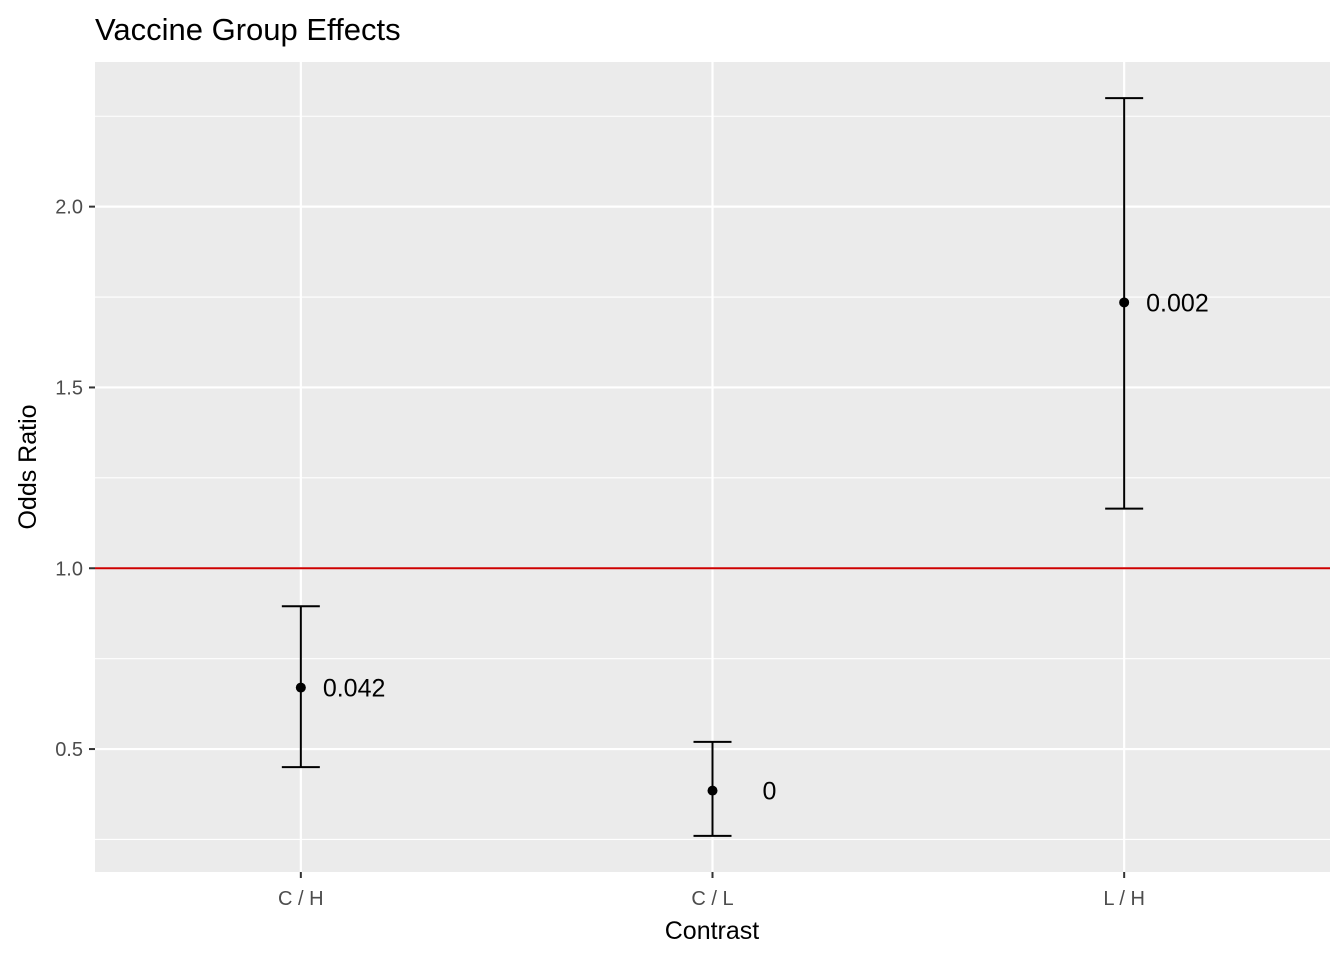 The image size is (1344, 960). Describe the element at coordinates (28, 466) in the screenshot. I see `y-axis-title: Odds Ratio` at that location.